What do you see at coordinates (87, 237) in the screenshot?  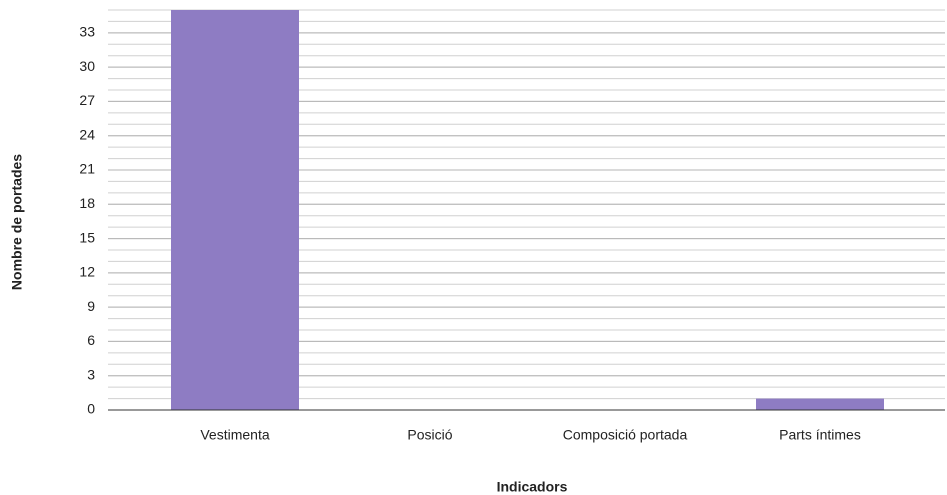 I see `y-tick-label: 15` at bounding box center [87, 237].